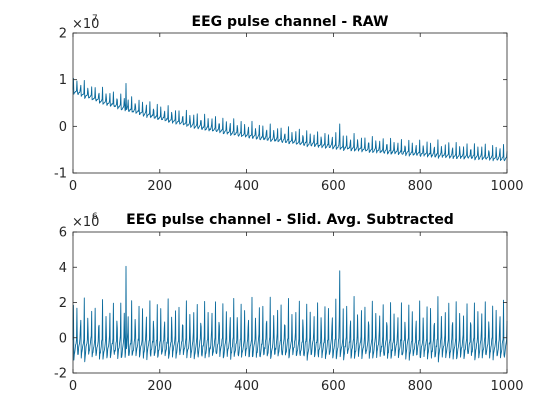  What do you see at coordinates (63, 303) in the screenshot?
I see `y-tick-label-filtered: 2` at bounding box center [63, 303].